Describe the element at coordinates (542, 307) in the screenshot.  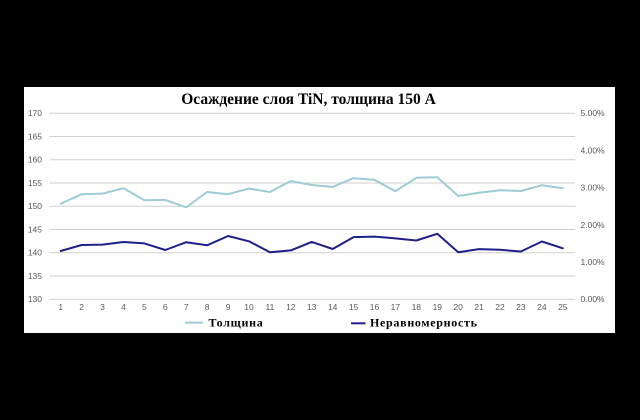
I see `svg-text: 24` at that location.